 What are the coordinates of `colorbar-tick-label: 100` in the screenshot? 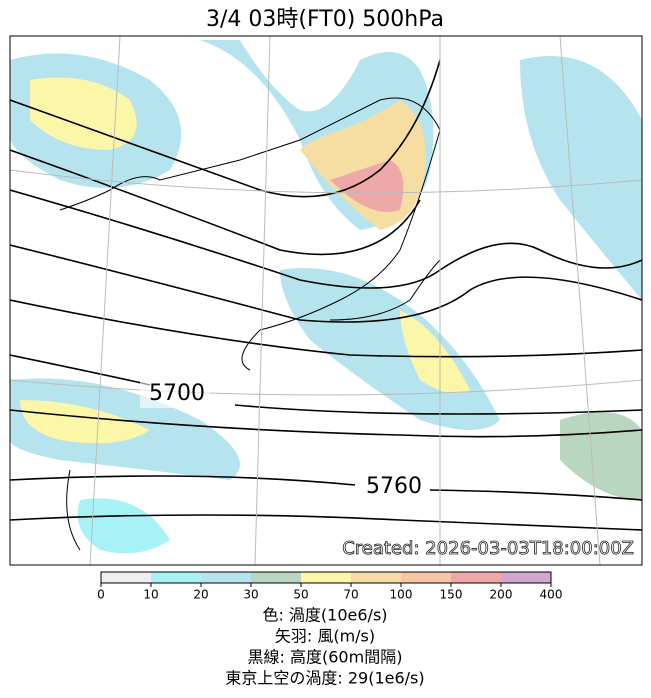 It's located at (401, 595).